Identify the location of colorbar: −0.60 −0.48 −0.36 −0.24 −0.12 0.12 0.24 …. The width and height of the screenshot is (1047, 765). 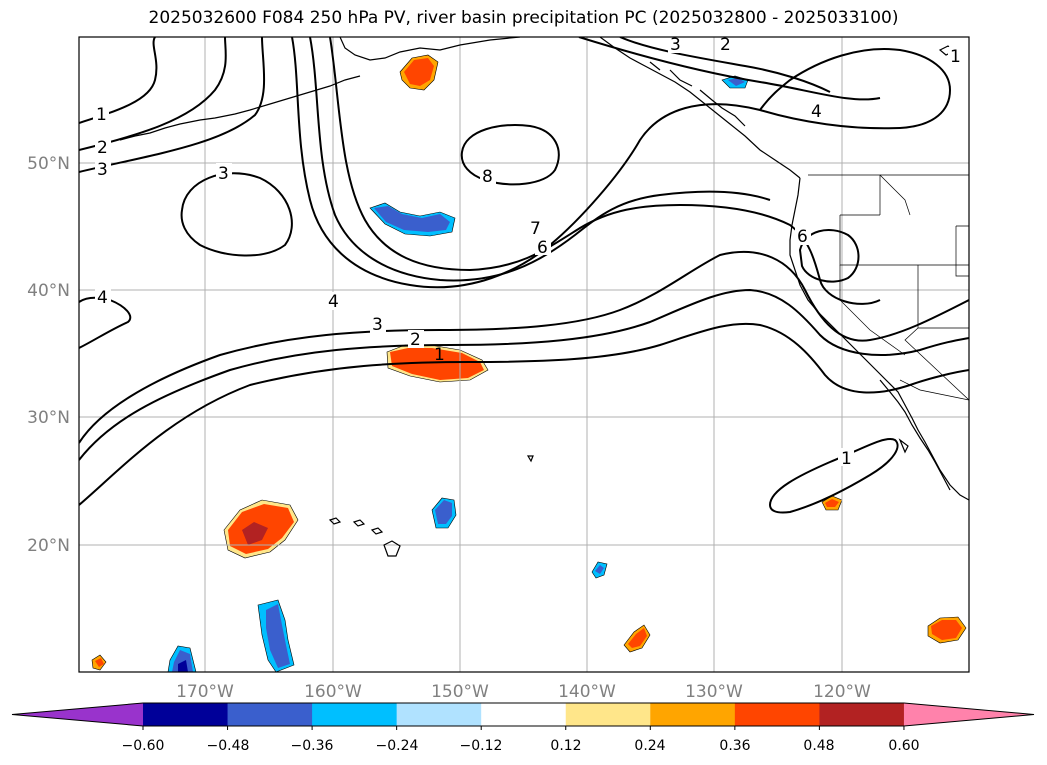
(523, 728).